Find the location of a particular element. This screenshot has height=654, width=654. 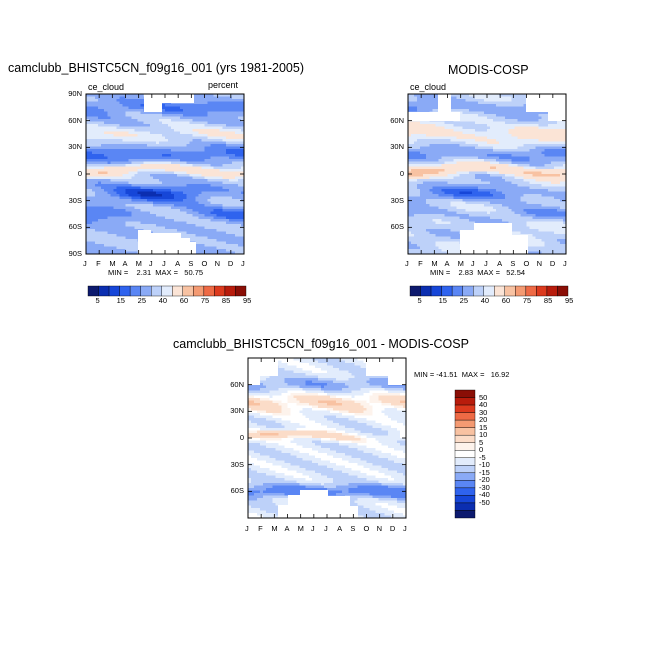

colorbar-a-label-2: 25 is located at coordinates (141, 300).